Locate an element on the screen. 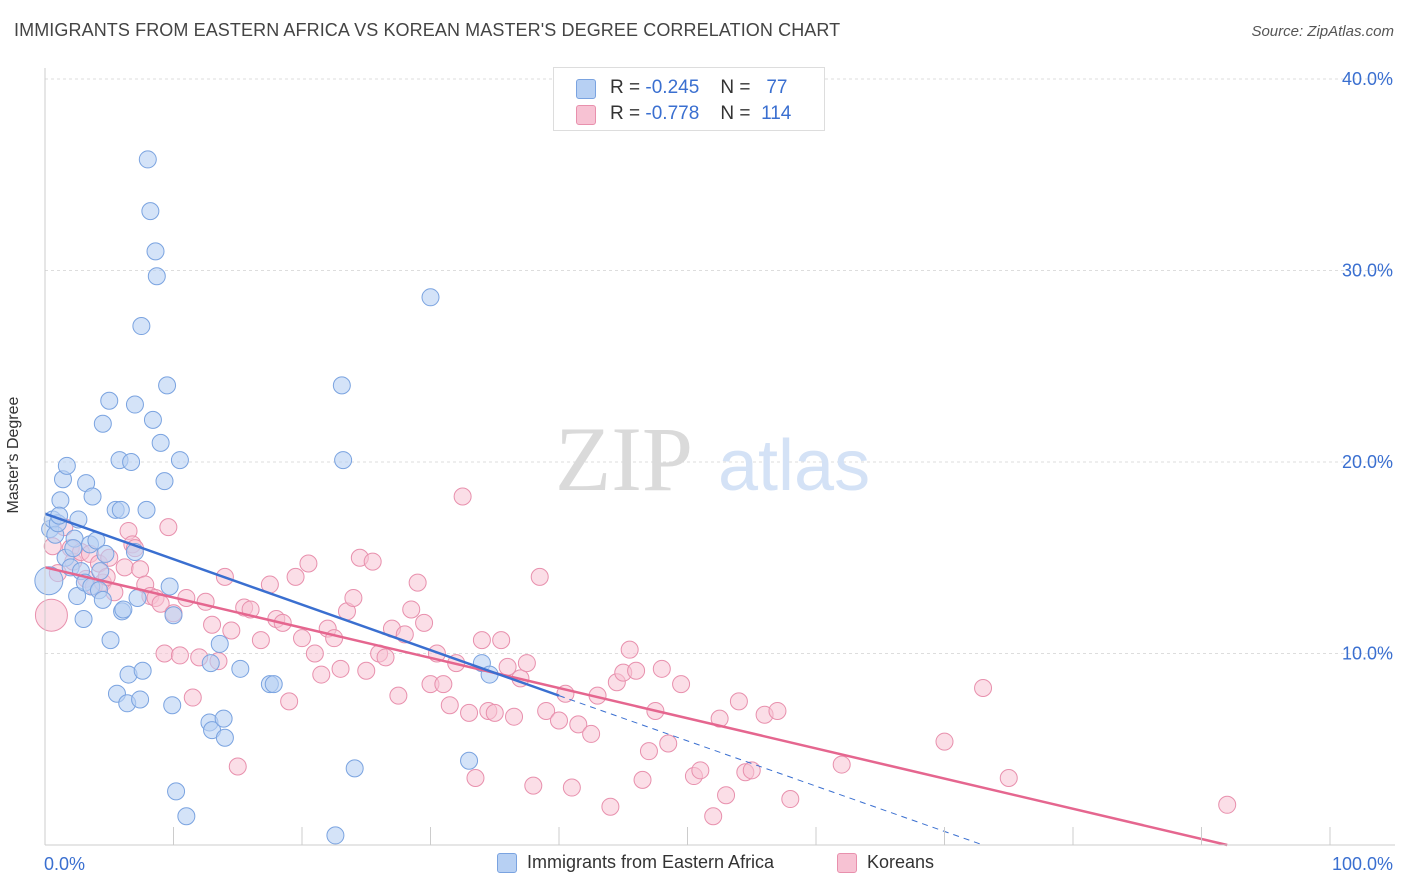  n-value: 77 is located at coordinates (777, 87).